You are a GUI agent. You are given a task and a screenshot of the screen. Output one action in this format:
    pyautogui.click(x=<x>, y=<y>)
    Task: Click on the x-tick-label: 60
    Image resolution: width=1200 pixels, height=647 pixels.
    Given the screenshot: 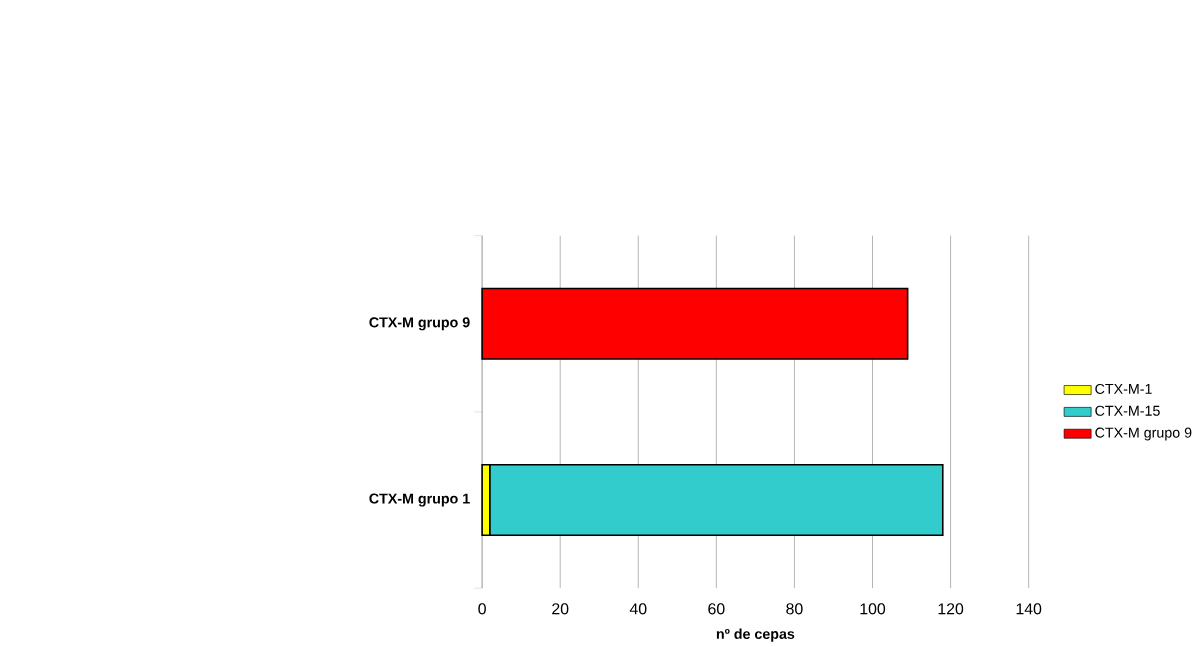 What is the action you would take?
    pyautogui.click(x=716, y=609)
    